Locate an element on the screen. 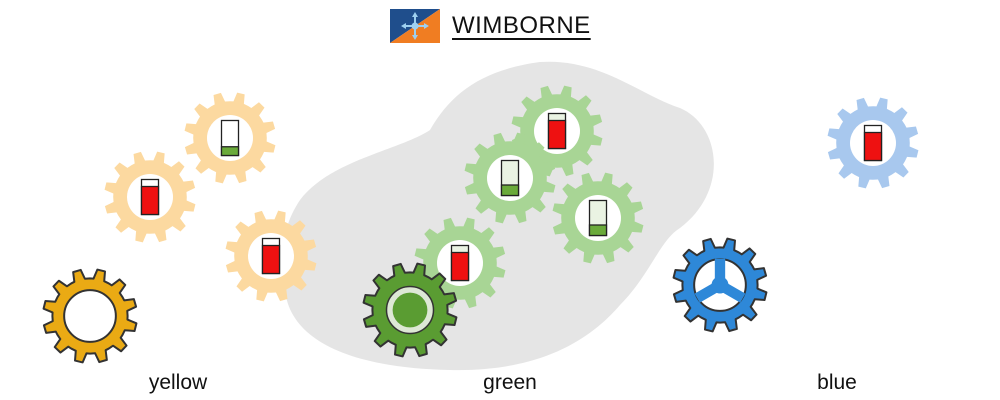 This screenshot has width=1000, height=400. compass-flag-icon is located at coordinates (415, 26).